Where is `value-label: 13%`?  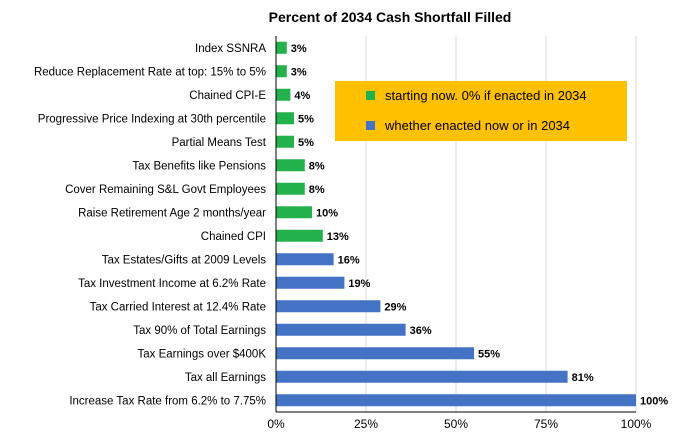 value-label: 13% is located at coordinates (338, 237).